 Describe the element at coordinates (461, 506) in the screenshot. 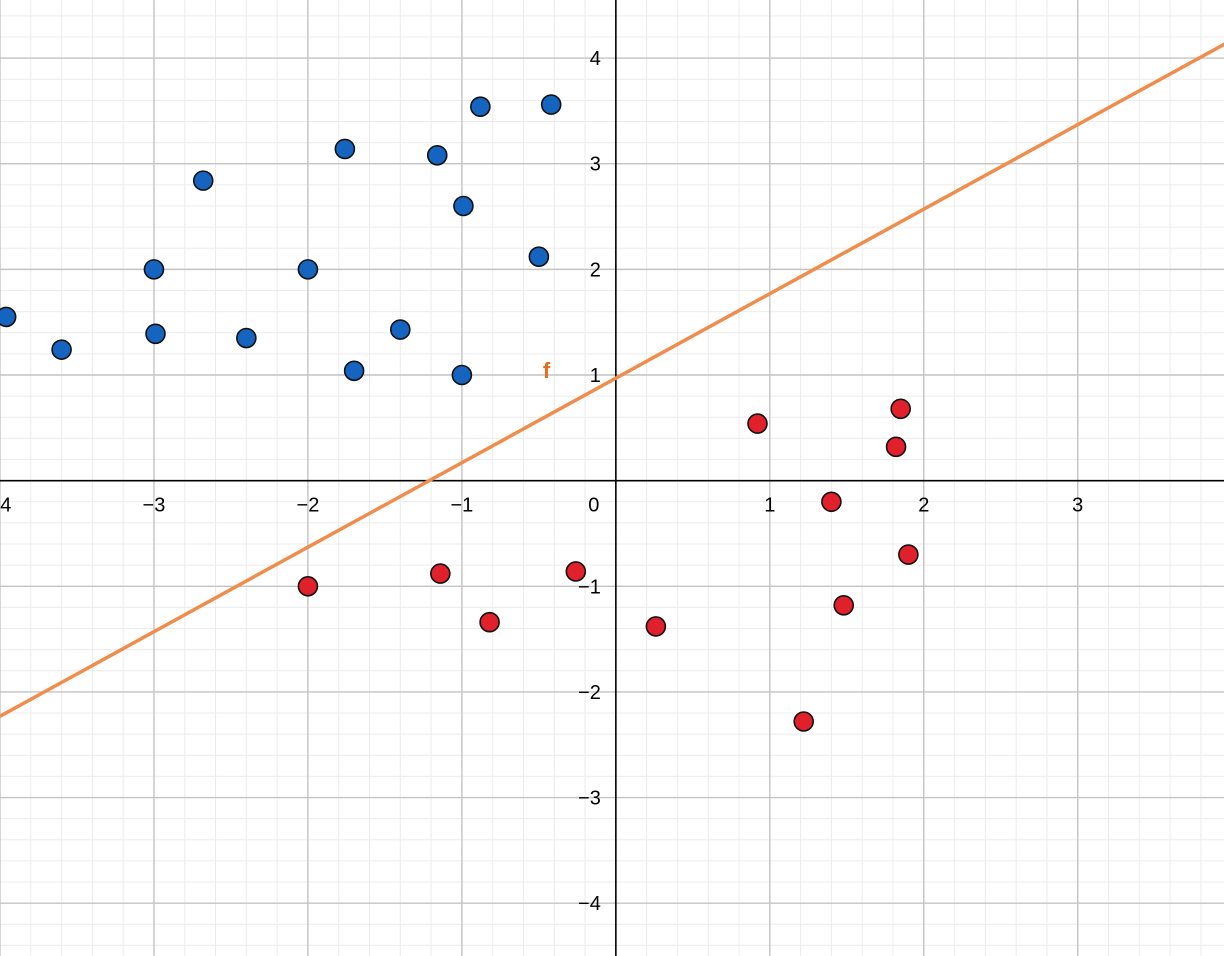

I see `x-tick-label: −1` at that location.